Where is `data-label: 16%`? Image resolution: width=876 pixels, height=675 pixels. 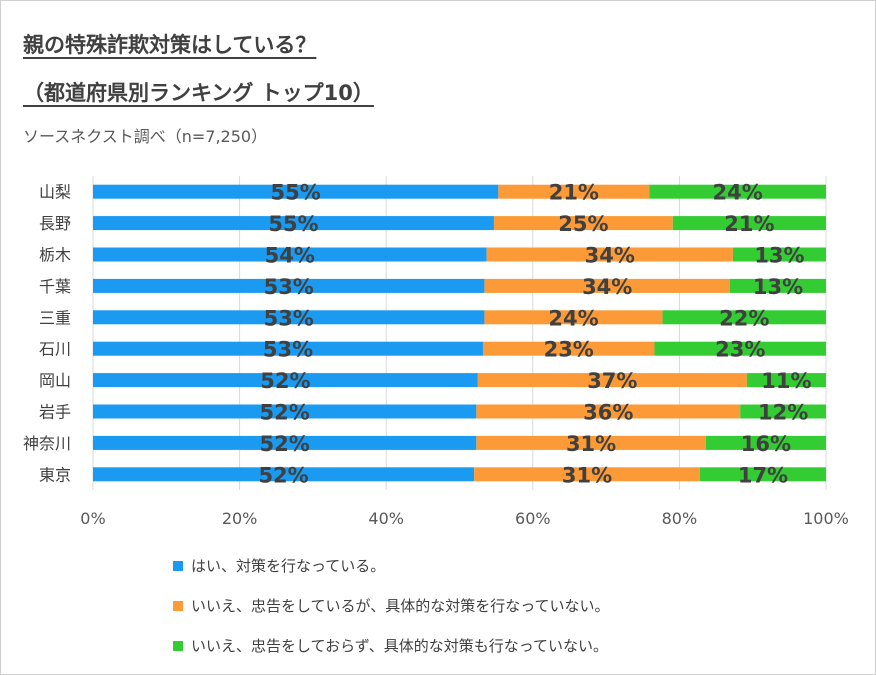
data-label: 16% is located at coordinates (766, 444).